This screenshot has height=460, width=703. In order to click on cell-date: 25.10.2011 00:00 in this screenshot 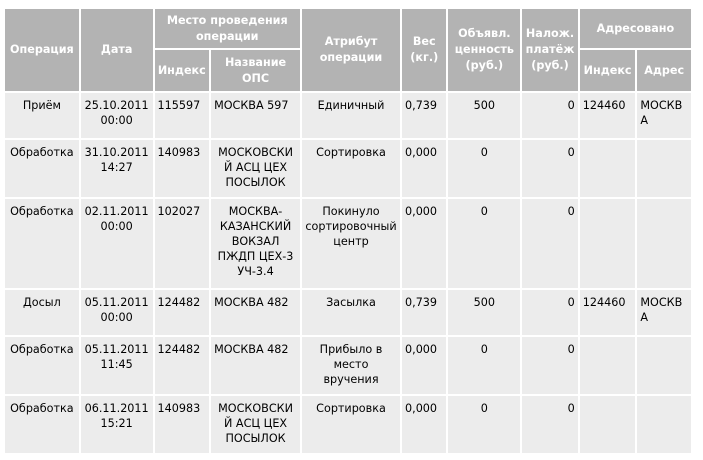, I will do `click(116, 115)`.